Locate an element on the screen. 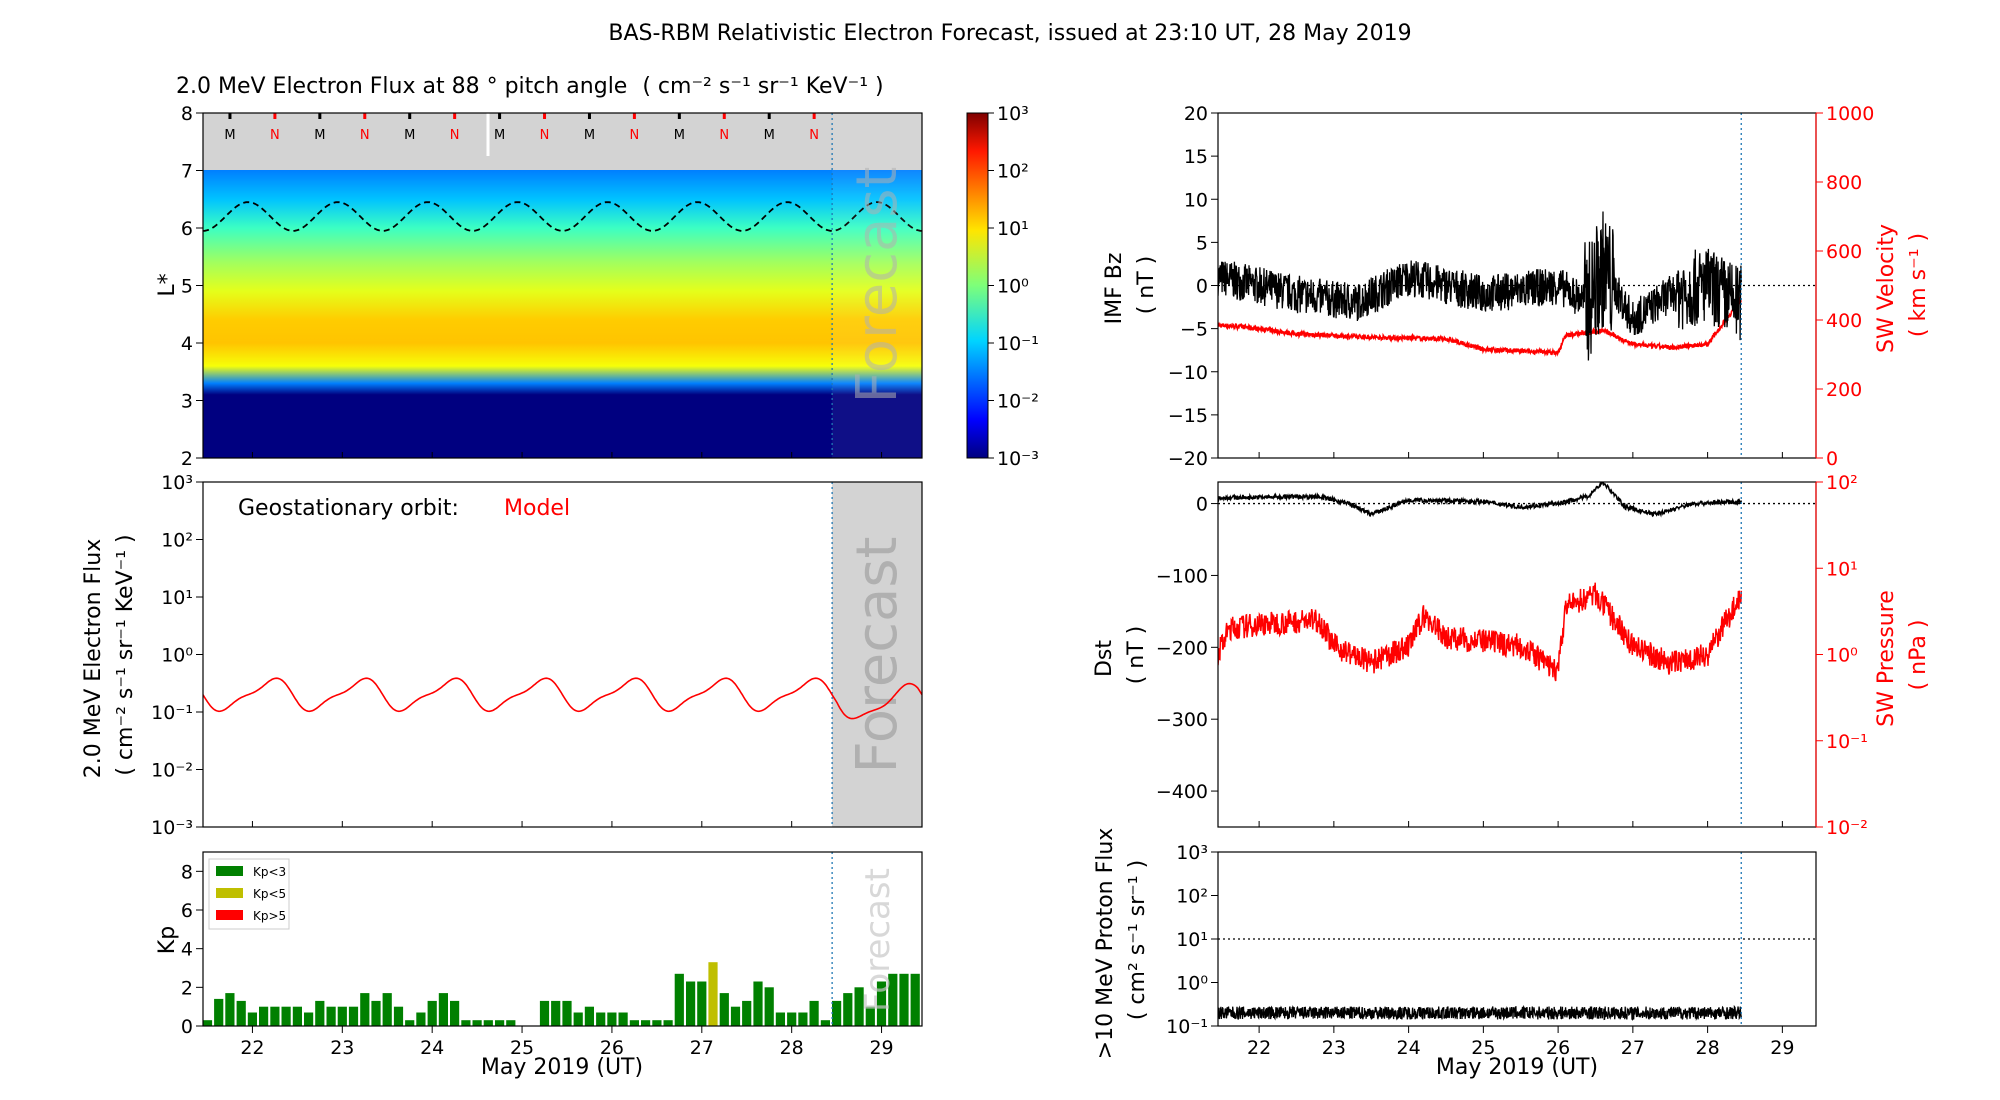 Image resolution: width=2000 pixels, height=1100 pixels. imf-ytick-label: 10 is located at coordinates (1196, 200).